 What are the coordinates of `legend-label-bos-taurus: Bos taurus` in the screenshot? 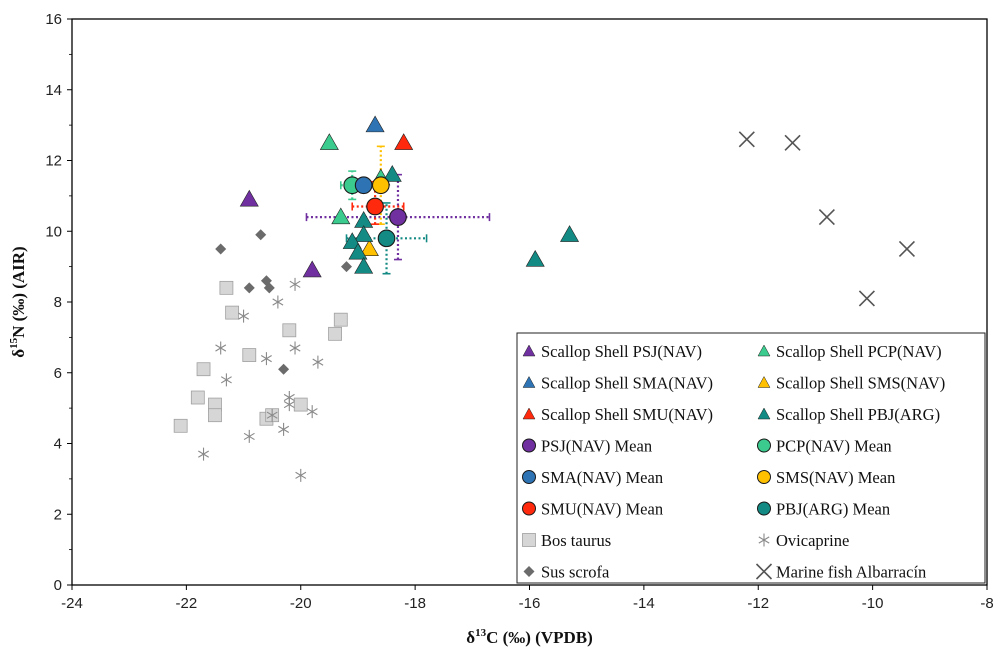 It's located at (576, 540).